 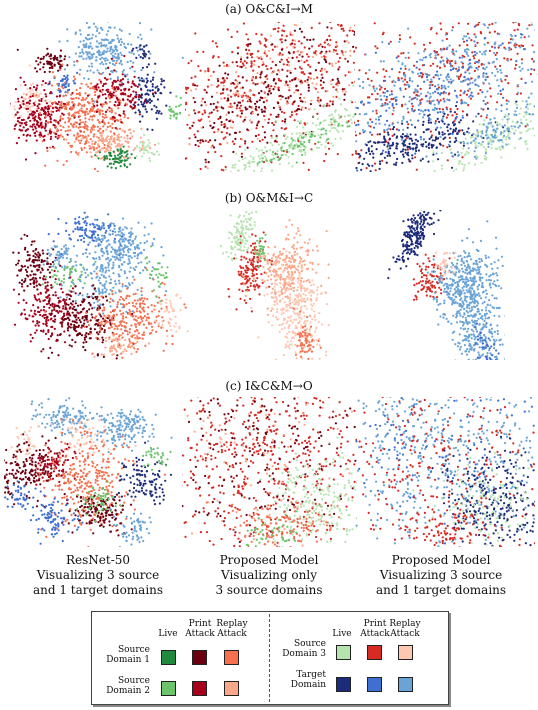 I want to click on legend-src1-label: Source Domain 1, so click(x=123, y=655).